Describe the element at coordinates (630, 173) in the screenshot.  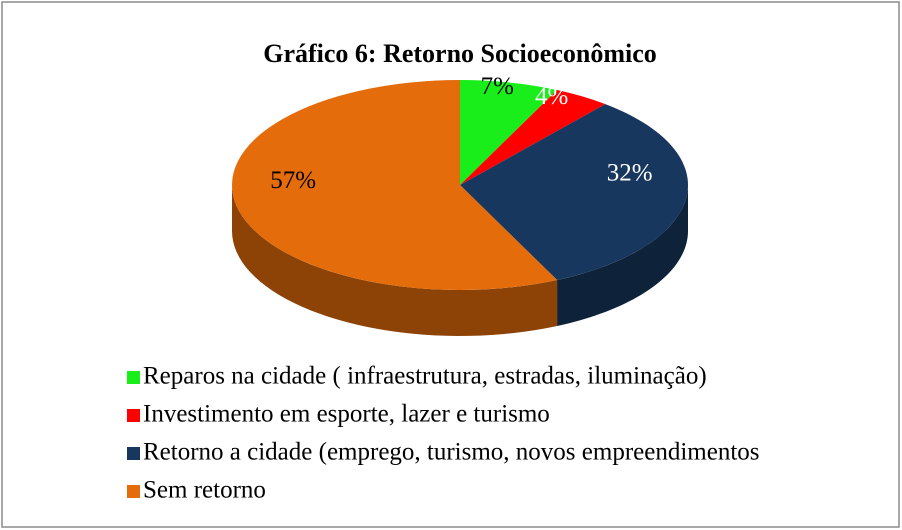
I see `data-label: 32%` at that location.